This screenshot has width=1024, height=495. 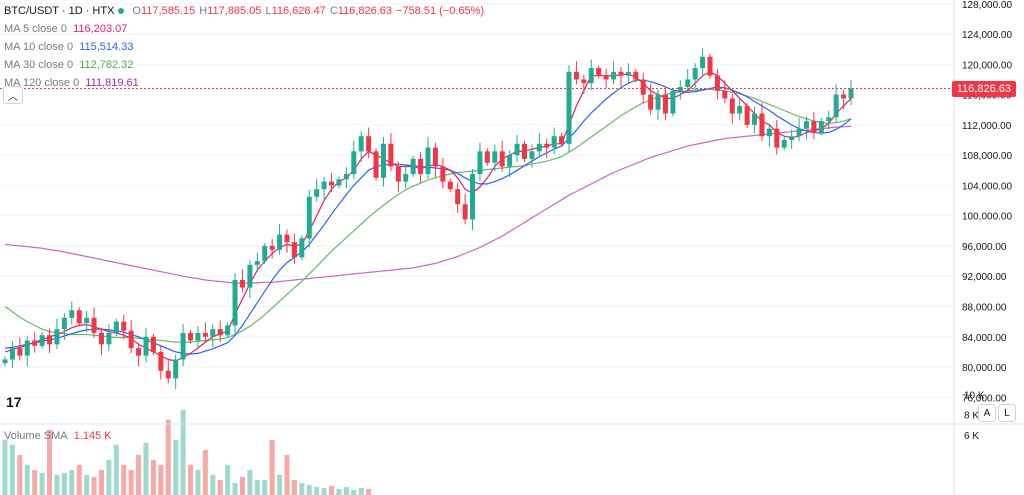 I want to click on low-value: 116,628.47, so click(x=298, y=11).